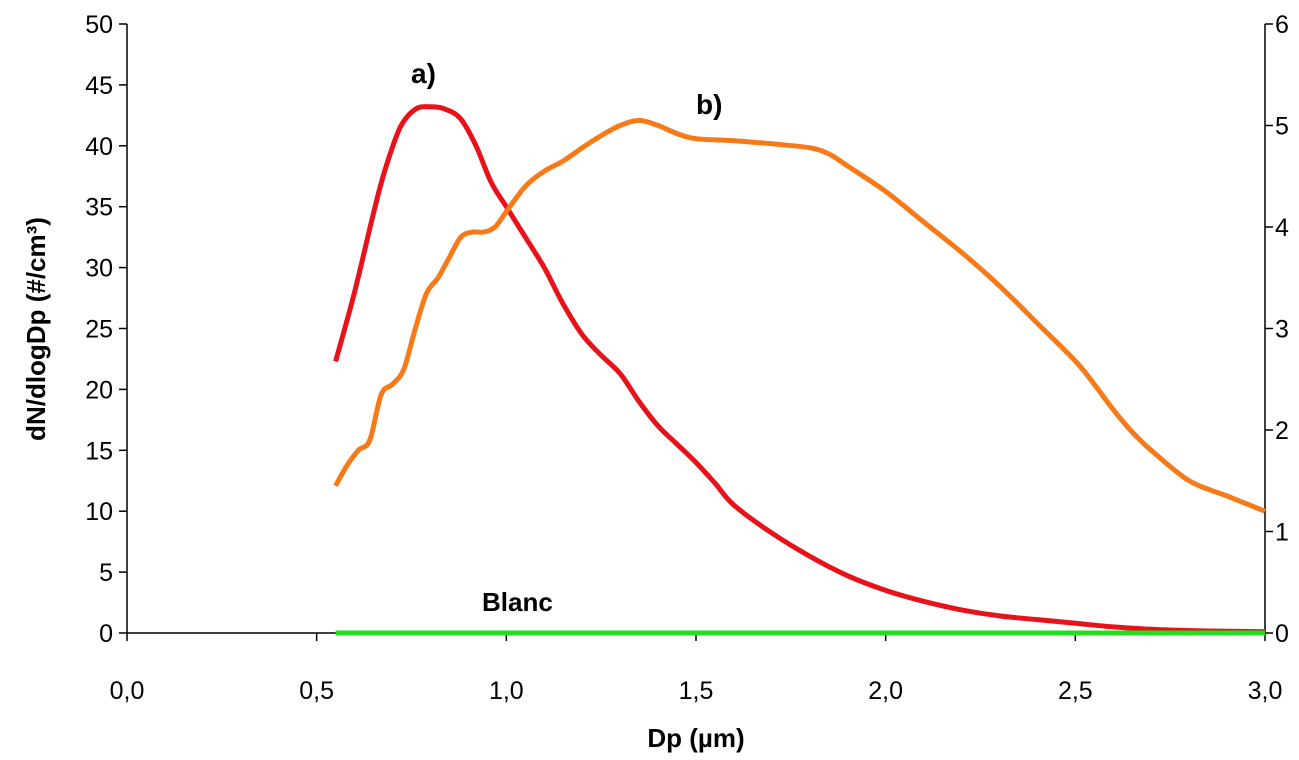 Image resolution: width=1299 pixels, height=760 pixels. Describe the element at coordinates (106, 573) in the screenshot. I see `y-tick-label-left: 5` at that location.